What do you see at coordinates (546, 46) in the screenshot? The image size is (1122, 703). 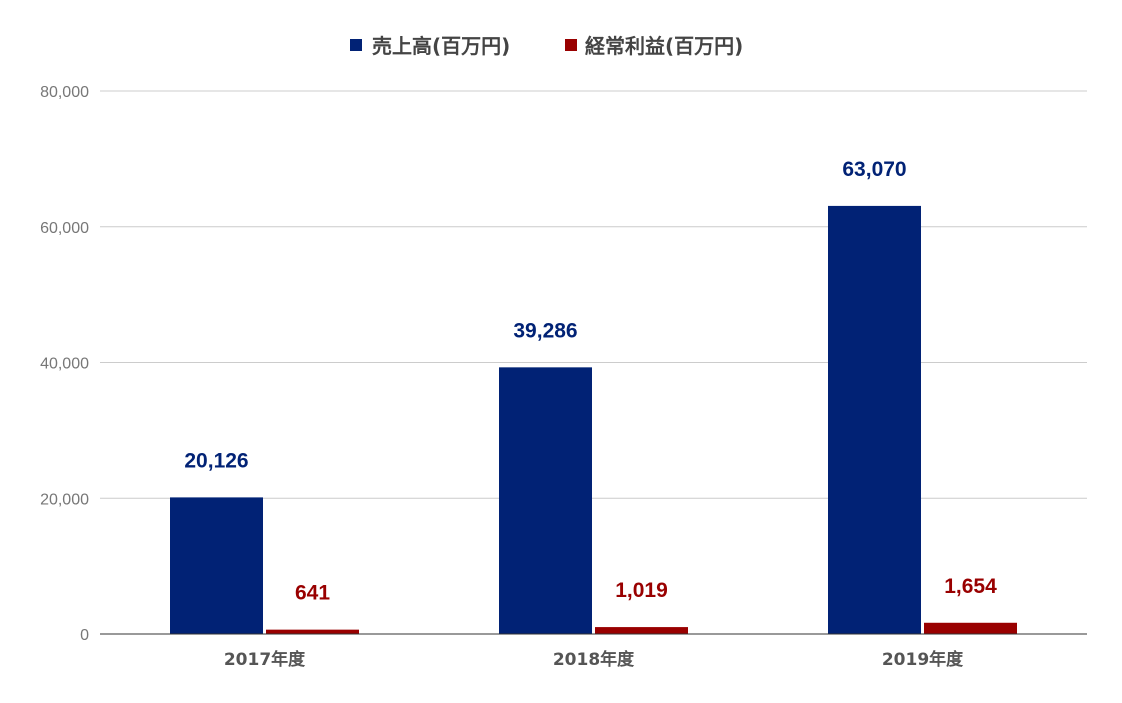 I see `legend: 売上高(百万円) 経常利益(百万円)` at bounding box center [546, 46].